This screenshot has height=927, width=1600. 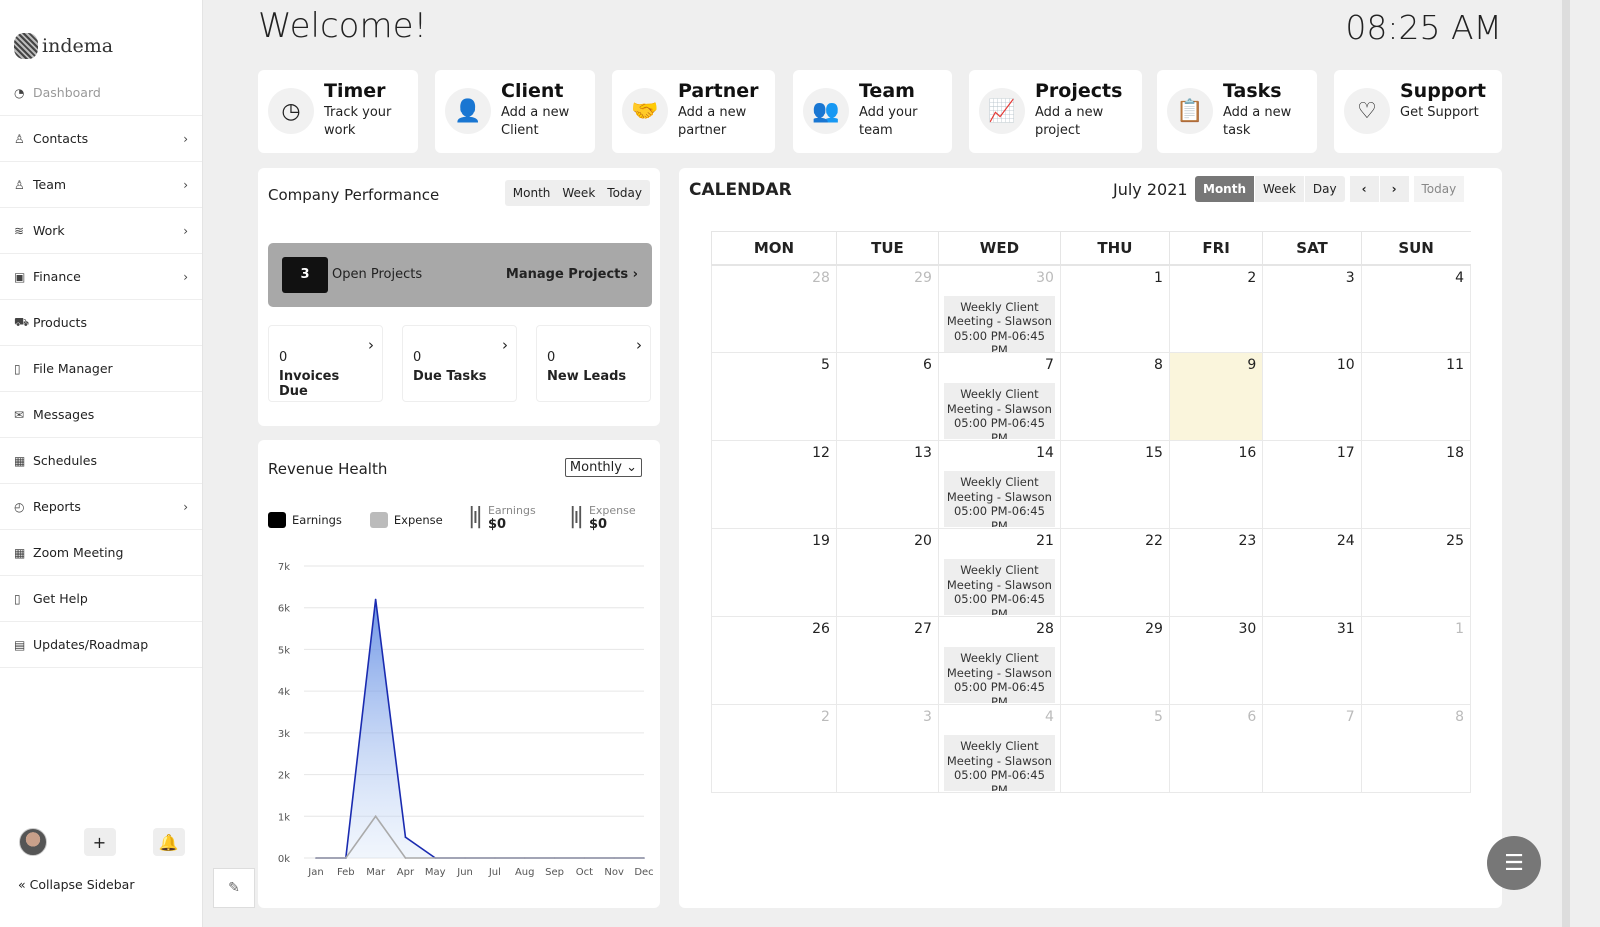 What do you see at coordinates (1247, 629) in the screenshot?
I see `day-number: 30` at bounding box center [1247, 629].